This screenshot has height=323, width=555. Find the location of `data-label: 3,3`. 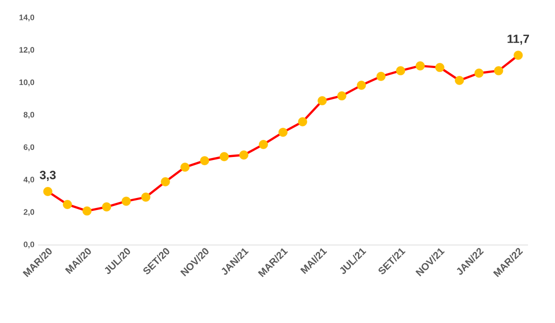

data-label: 3,3 is located at coordinates (48, 175).